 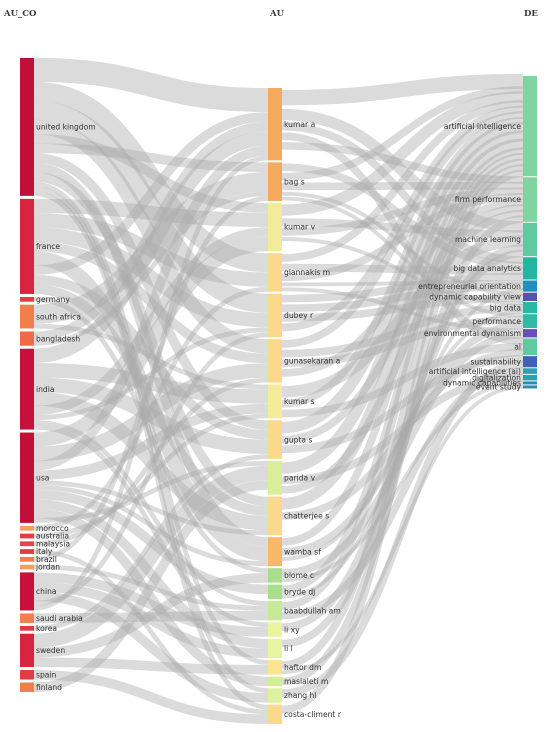 What do you see at coordinates (530, 371) in the screenshot?
I see `keyword-node-artificial-intelligence-ai` at bounding box center [530, 371].